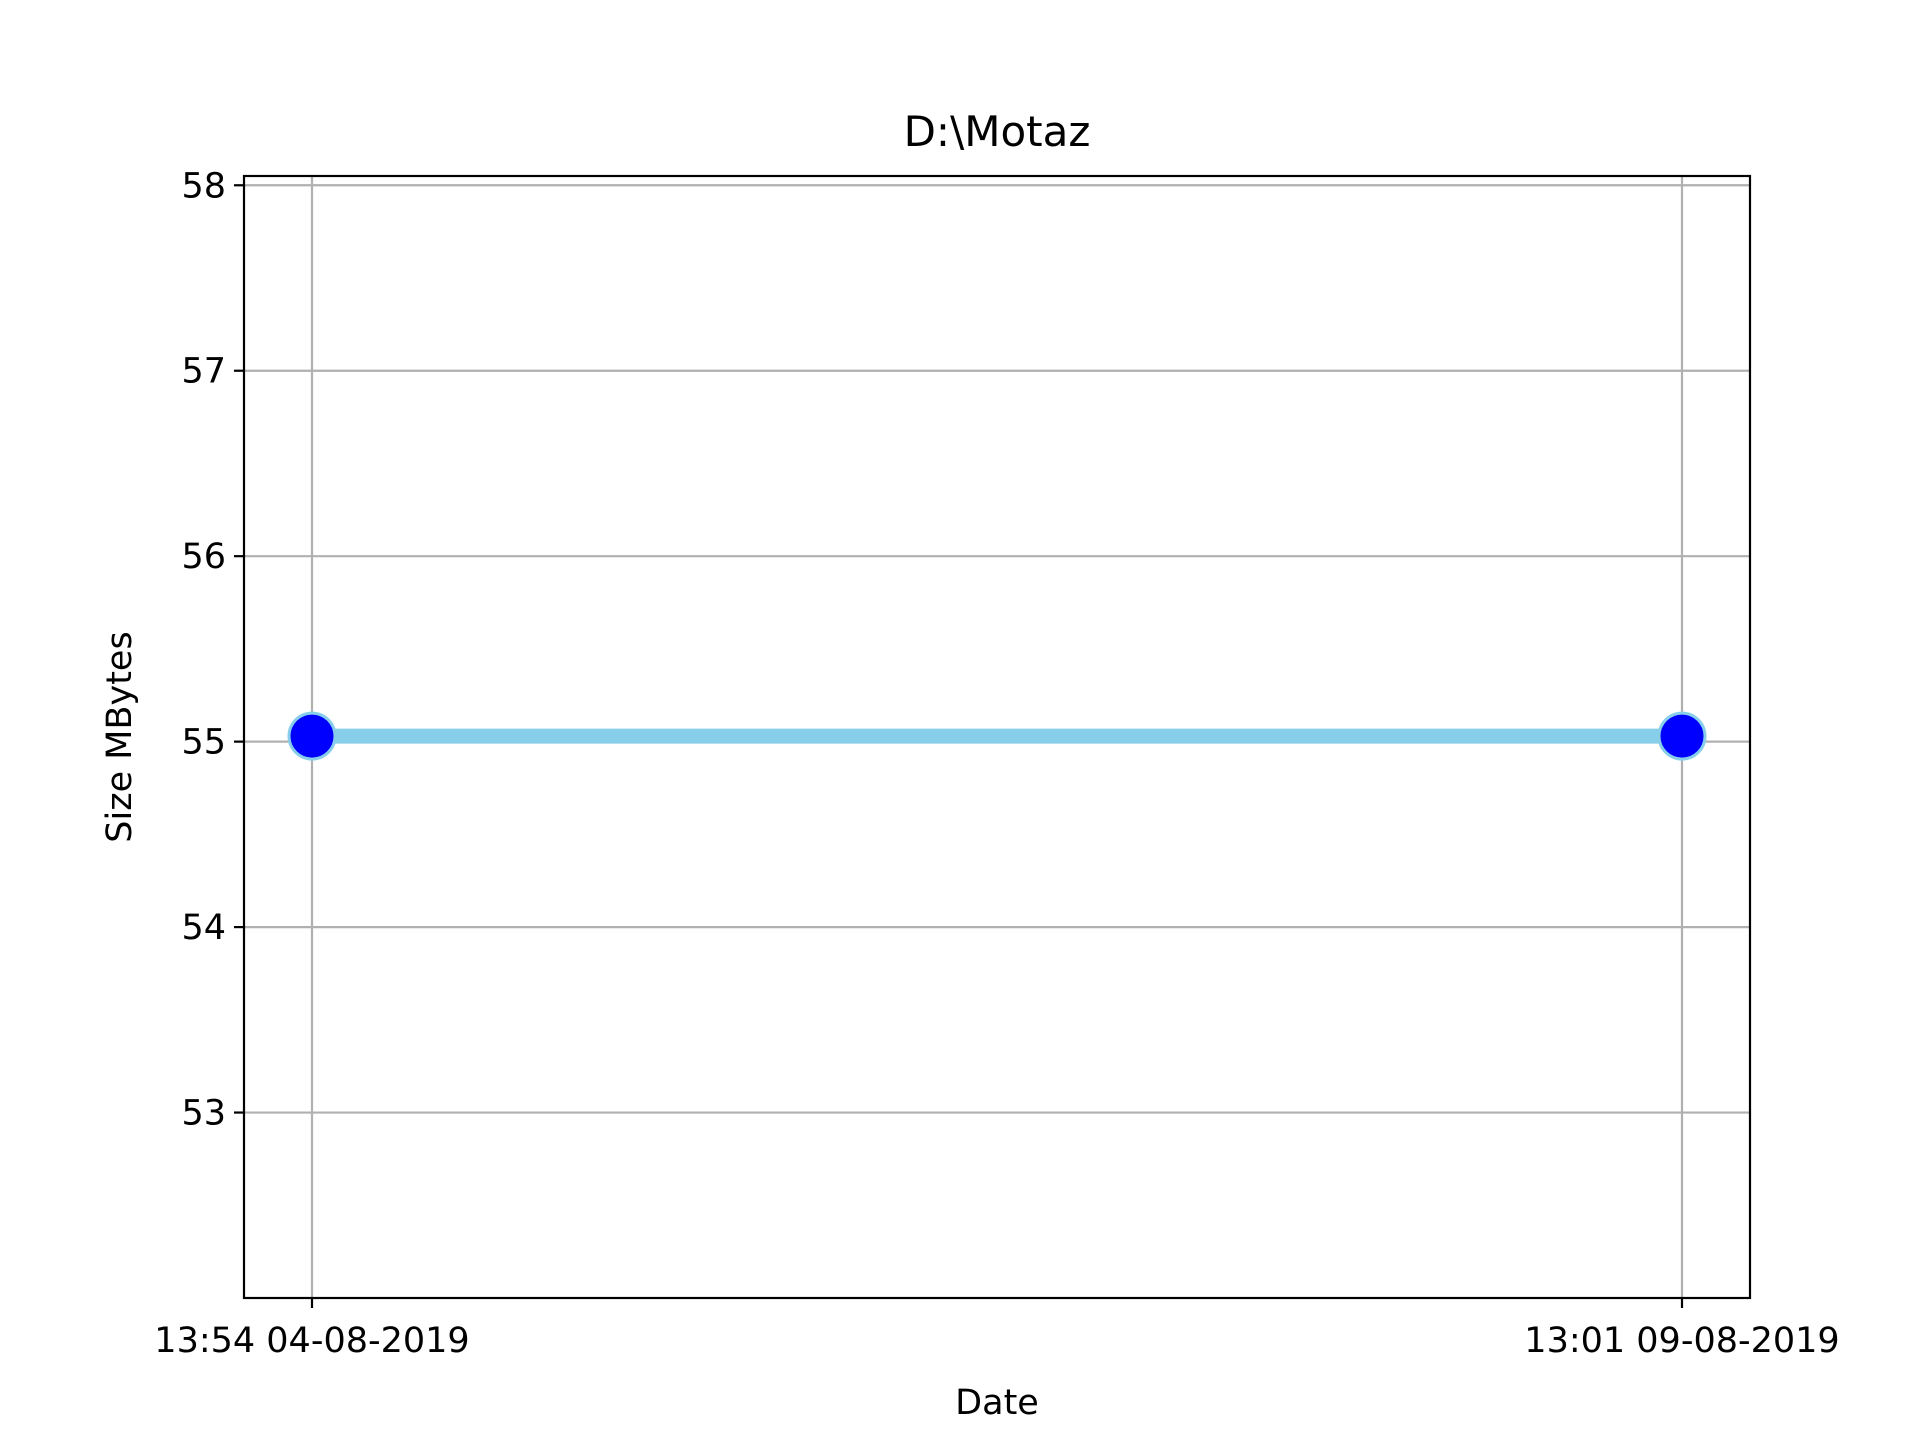  What do you see at coordinates (203, 743) in the screenshot?
I see `y-tick-label: 55` at bounding box center [203, 743].